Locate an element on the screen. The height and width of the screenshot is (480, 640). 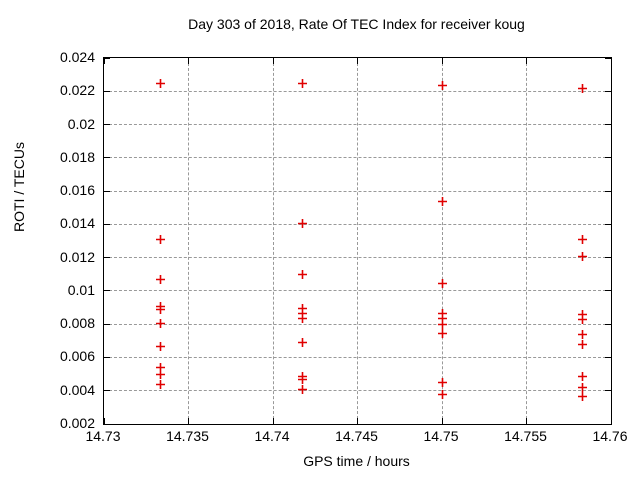
y-tick-label: 0.002 is located at coordinates (77, 423).